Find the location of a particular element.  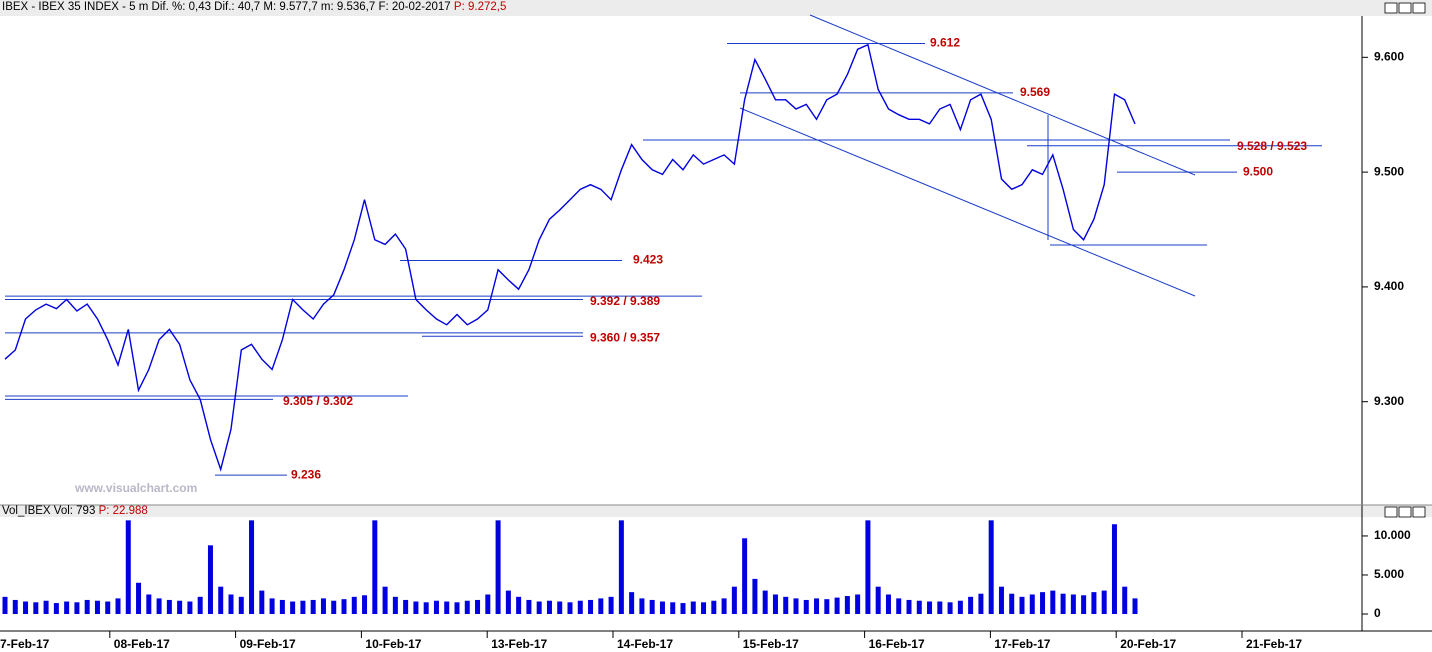

volume-header: Vol_IBEX Vol: 793 P: 22.988 is located at coordinates (75, 511).